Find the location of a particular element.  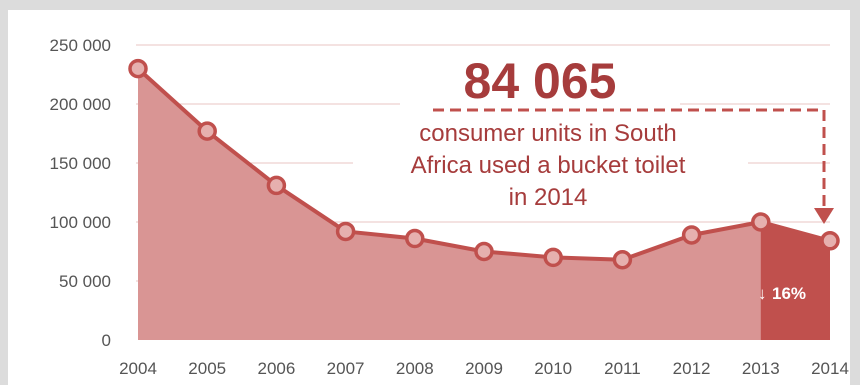

annotation-text-bg is located at coordinates (550, 167).